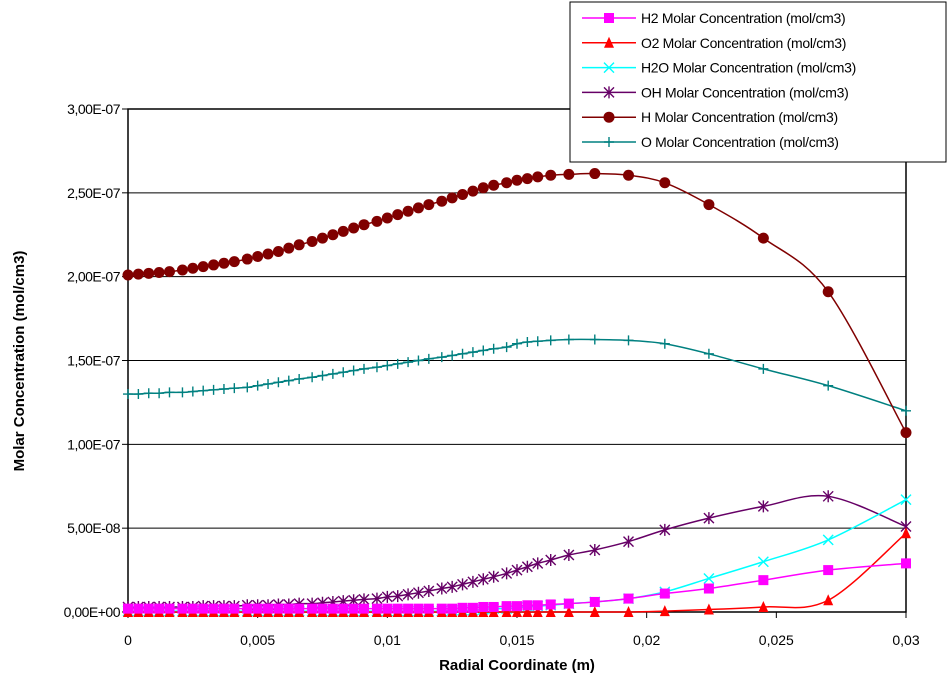 This screenshot has height=684, width=949. I want to click on series-square, so click(517, 586).